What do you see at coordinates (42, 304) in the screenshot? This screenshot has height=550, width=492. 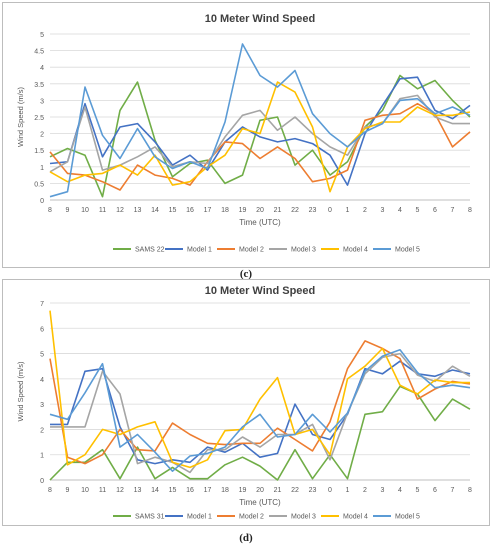 I see `y-tick-label: 7` at bounding box center [42, 304].